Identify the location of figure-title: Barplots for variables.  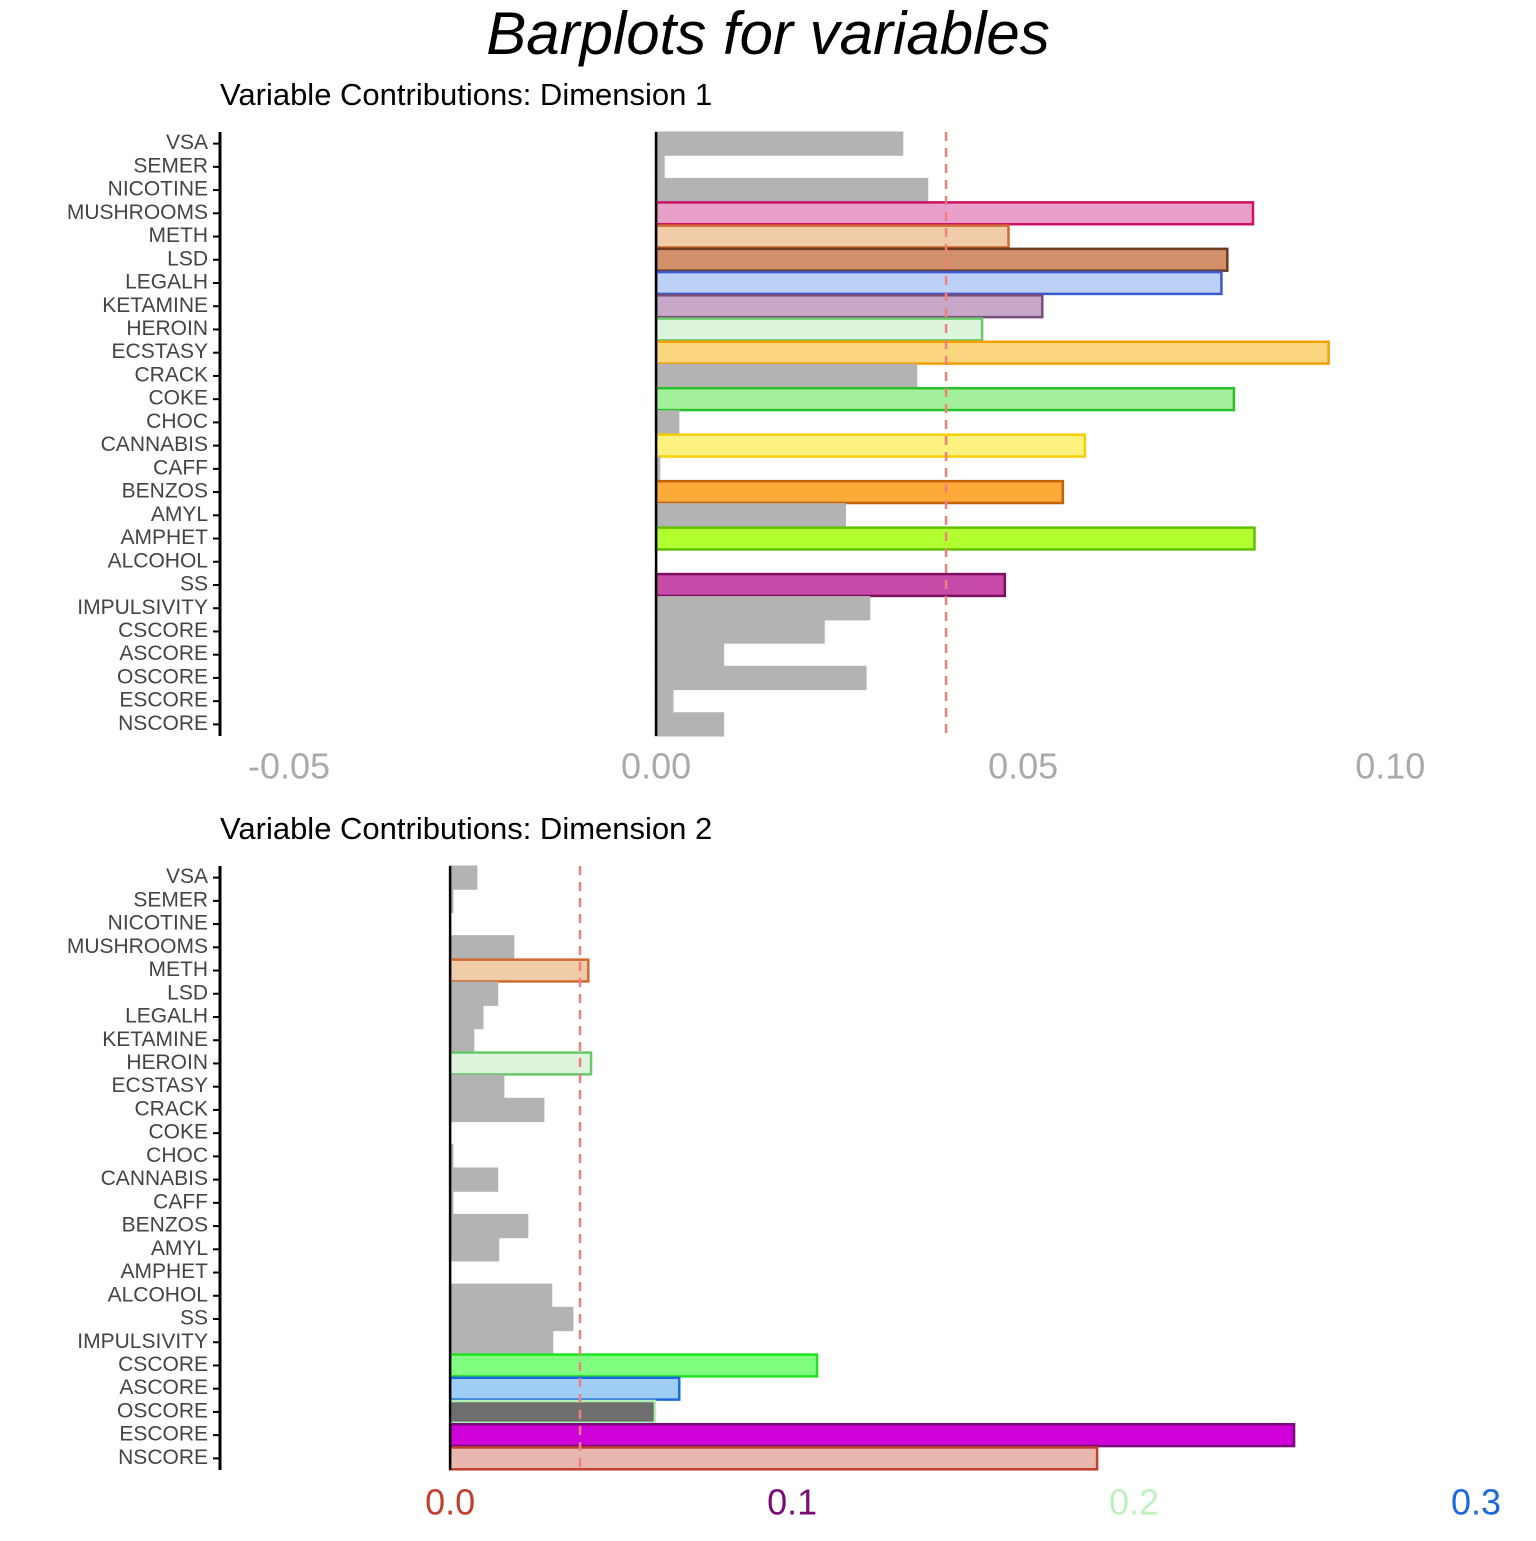
(768, 33).